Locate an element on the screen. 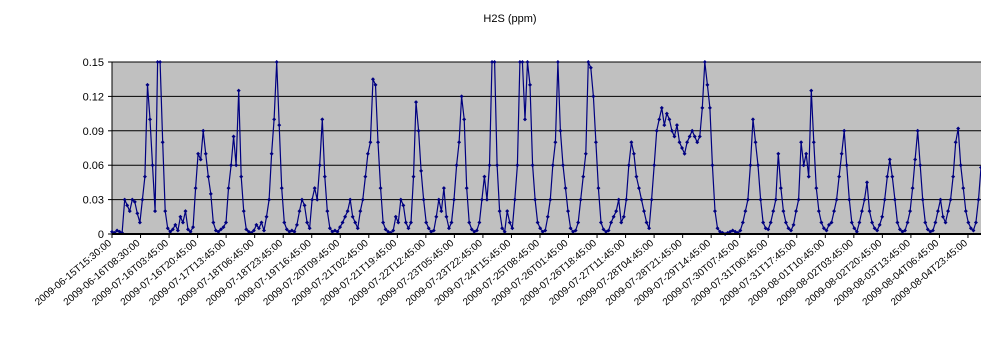  y-tick-label: 0.03 is located at coordinates (93, 201).